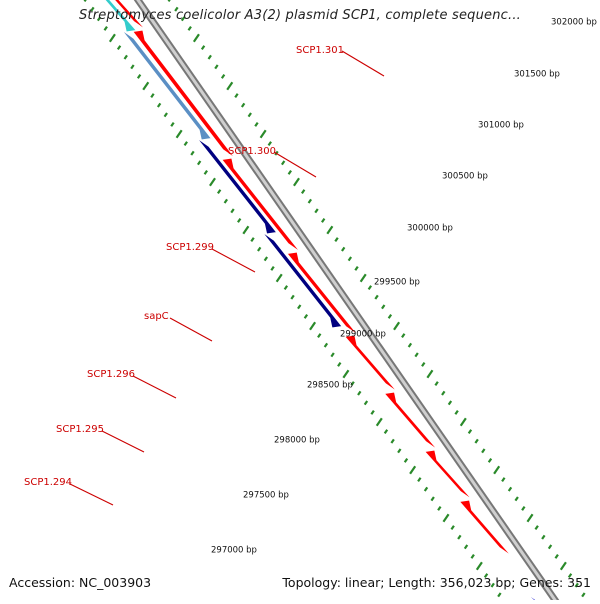 Image resolution: width=600 pixels, height=604 pixels. What do you see at coordinates (537, 75) in the screenshot?
I see `ruler-label: 301500 bp` at bounding box center [537, 75].